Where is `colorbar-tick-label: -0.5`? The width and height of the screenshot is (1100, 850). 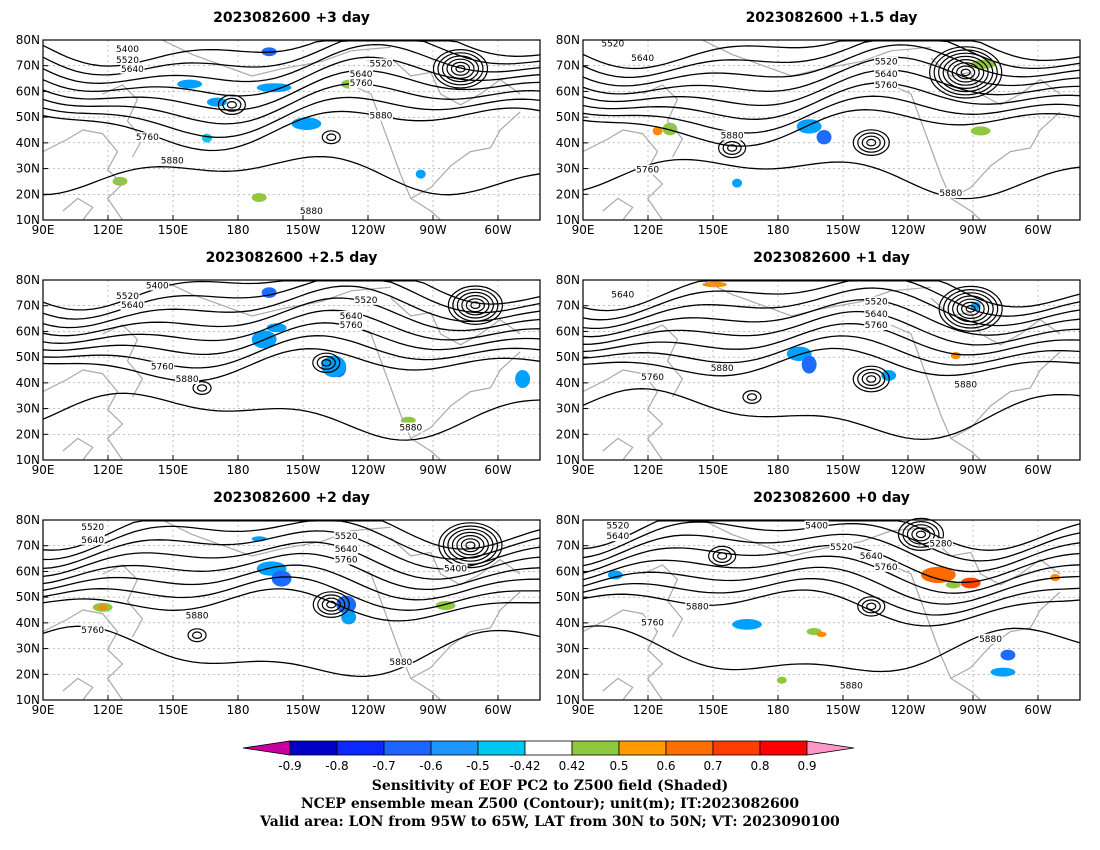 colorbar-tick-label: -0.5 is located at coordinates (477, 766).